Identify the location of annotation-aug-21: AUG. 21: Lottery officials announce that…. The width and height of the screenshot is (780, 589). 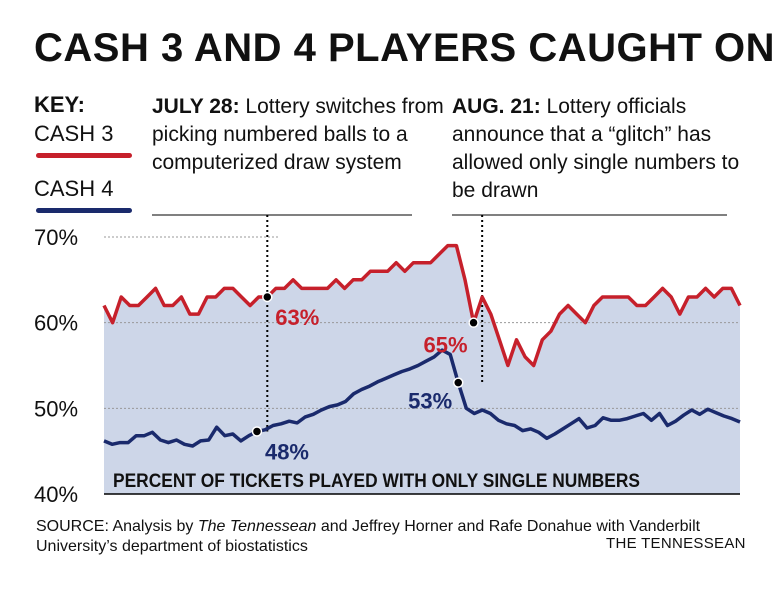
(602, 149).